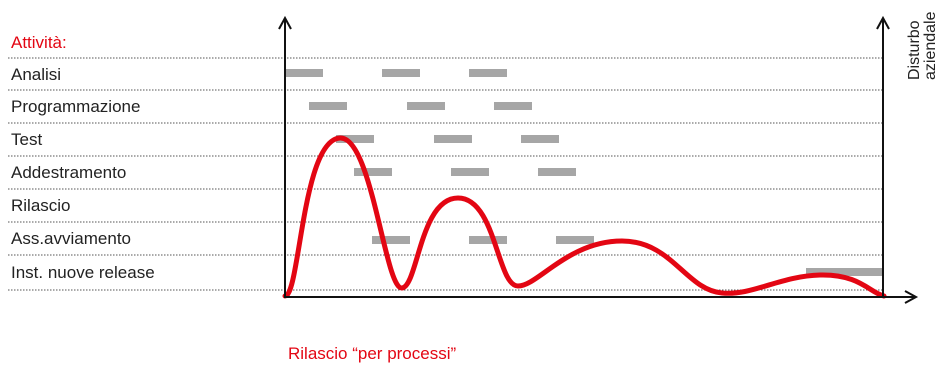  I want to click on right-axis-label: Disturbo aziendale, so click(922, 45).